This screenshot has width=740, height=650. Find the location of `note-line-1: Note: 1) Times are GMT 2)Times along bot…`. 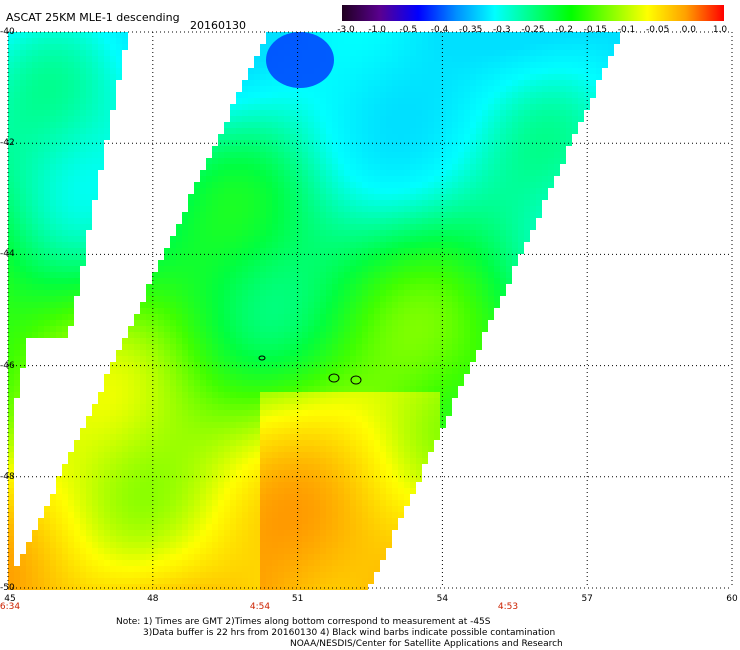

note-line-1: Note: 1) Times are GMT 2)Times along bot… is located at coordinates (303, 622).